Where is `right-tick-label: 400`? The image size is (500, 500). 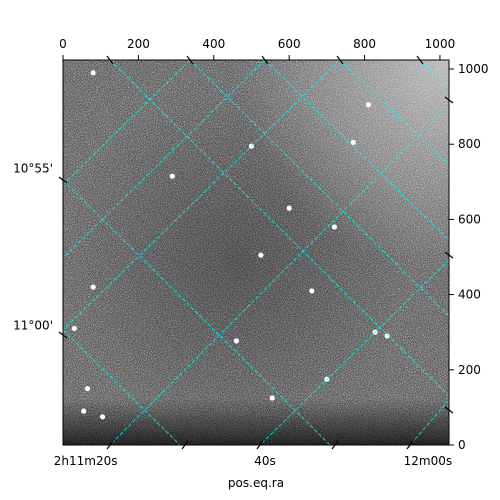 right-tick-label: 400 is located at coordinates (469, 295).